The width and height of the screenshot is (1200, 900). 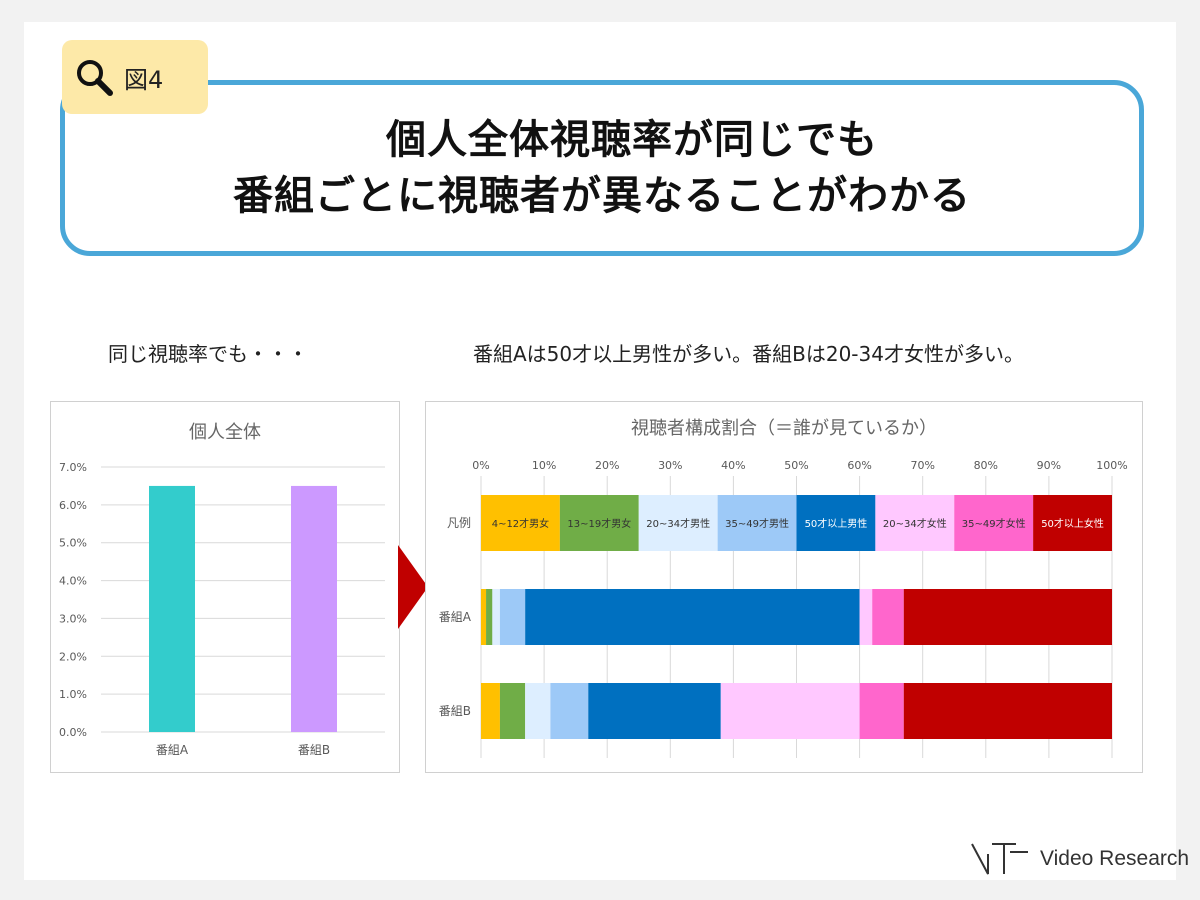 I want to click on y-tick-label: 6.0%, so click(x=73, y=505).